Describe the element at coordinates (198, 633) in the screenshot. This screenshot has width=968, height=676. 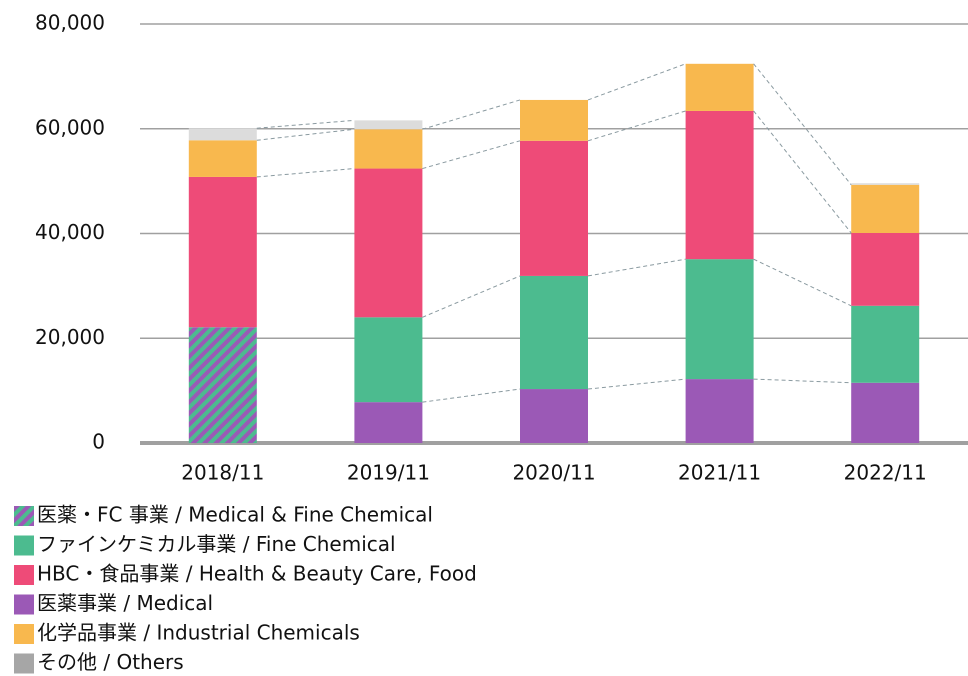
I see `legend-label: 化学品事業 / Industrial Chemicals` at that location.